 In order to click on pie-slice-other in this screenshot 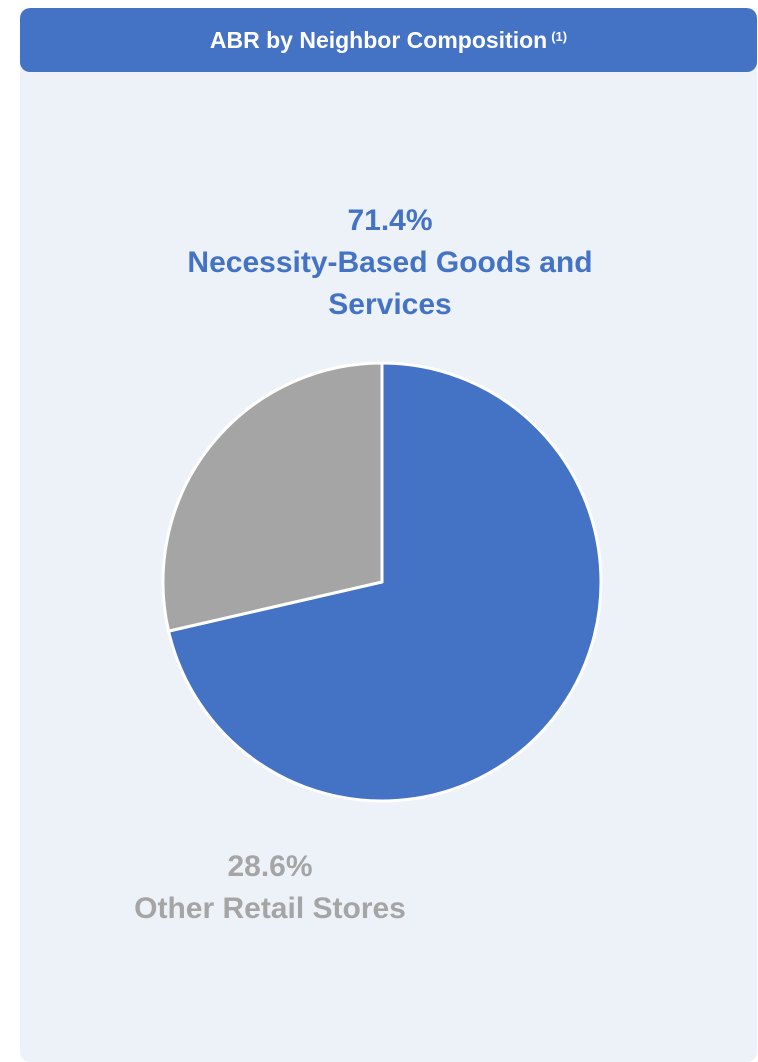, I will do `click(272, 497)`.